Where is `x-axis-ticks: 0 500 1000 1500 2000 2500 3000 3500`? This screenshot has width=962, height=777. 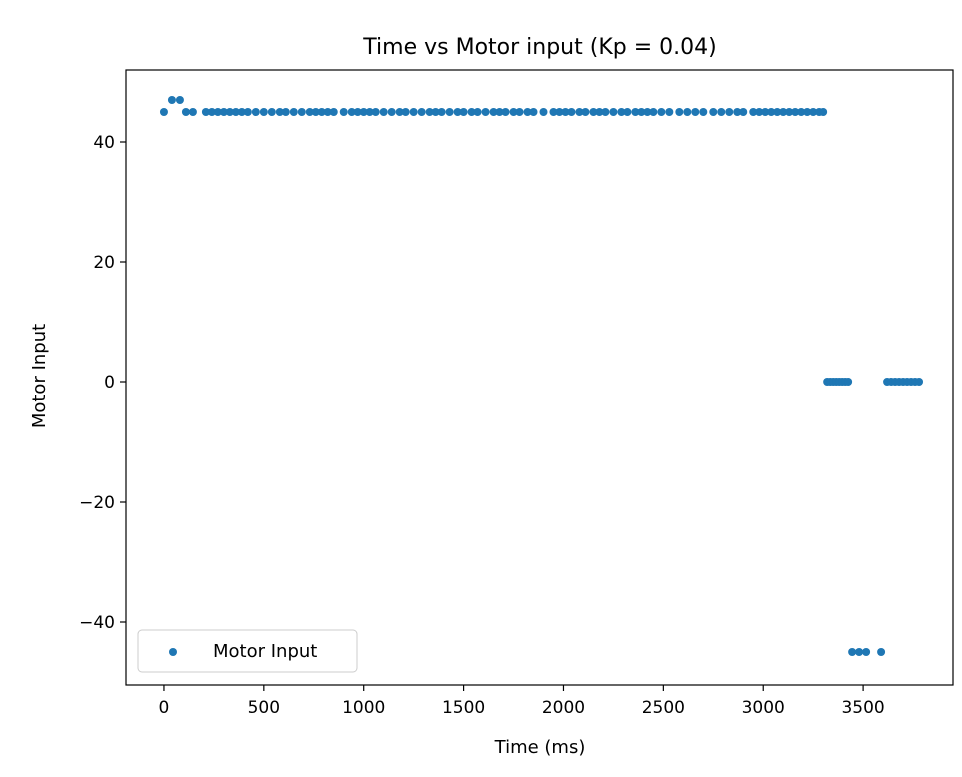
x-axis-ticks: 0 500 1000 1500 2000 2500 3000 3500 is located at coordinates (522, 701).